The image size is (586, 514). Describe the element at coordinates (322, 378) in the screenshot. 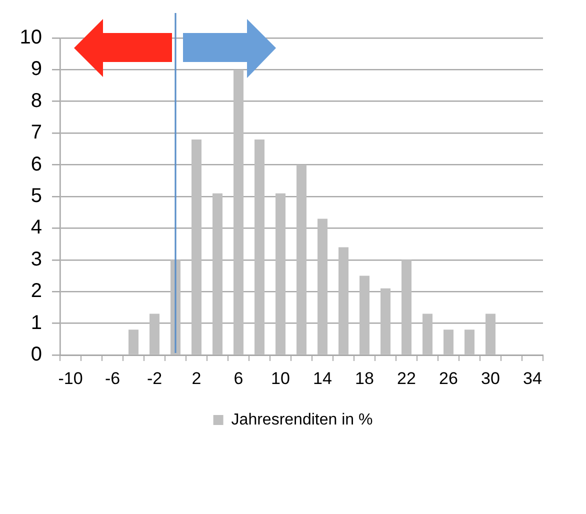

I see `x-tick-label: 14` at that location.